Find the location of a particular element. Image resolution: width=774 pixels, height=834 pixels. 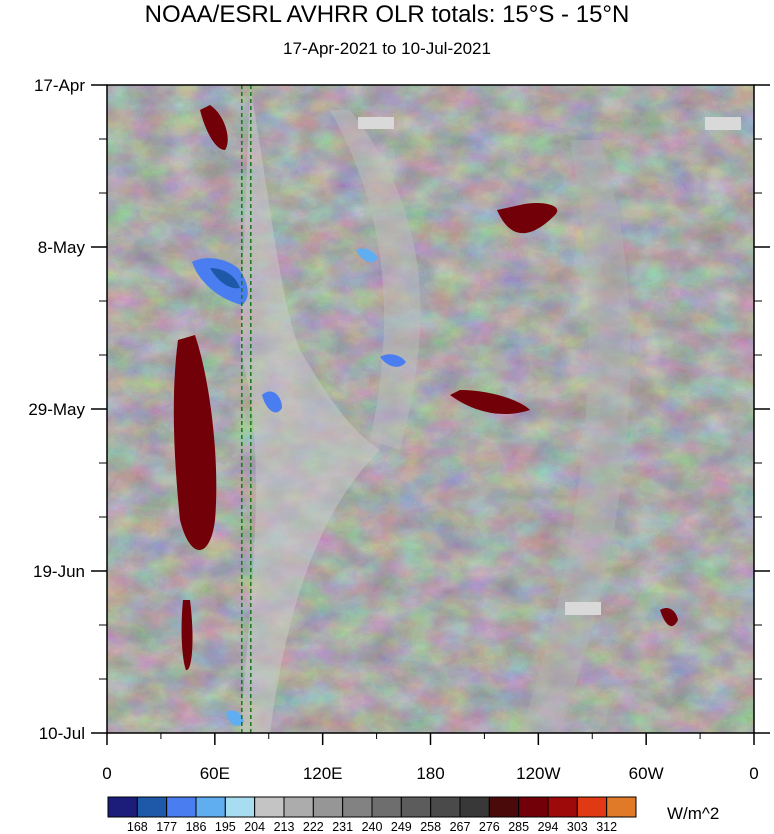

y-tick-label: 29-May is located at coordinates (56, 409).